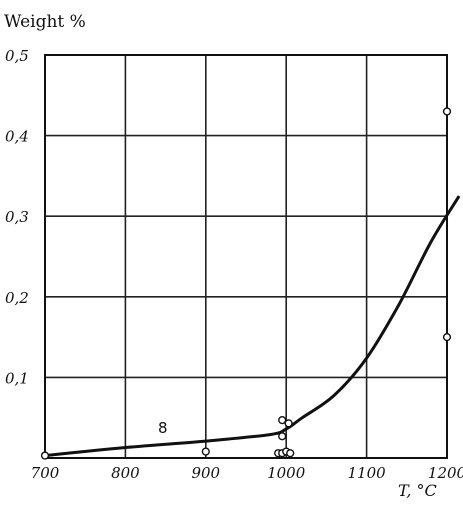 The height and width of the screenshot is (506, 463). I want to click on x-tick-label: 800, so click(125, 473).